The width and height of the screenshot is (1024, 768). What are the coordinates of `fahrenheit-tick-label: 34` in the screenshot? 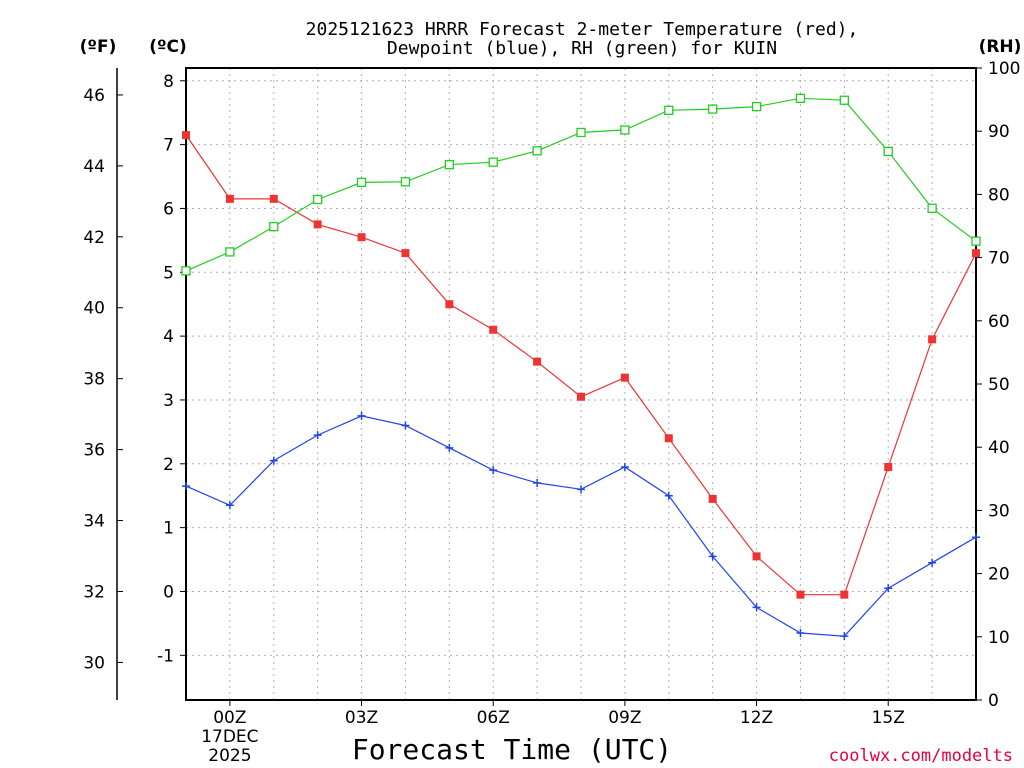 It's located at (94, 522).